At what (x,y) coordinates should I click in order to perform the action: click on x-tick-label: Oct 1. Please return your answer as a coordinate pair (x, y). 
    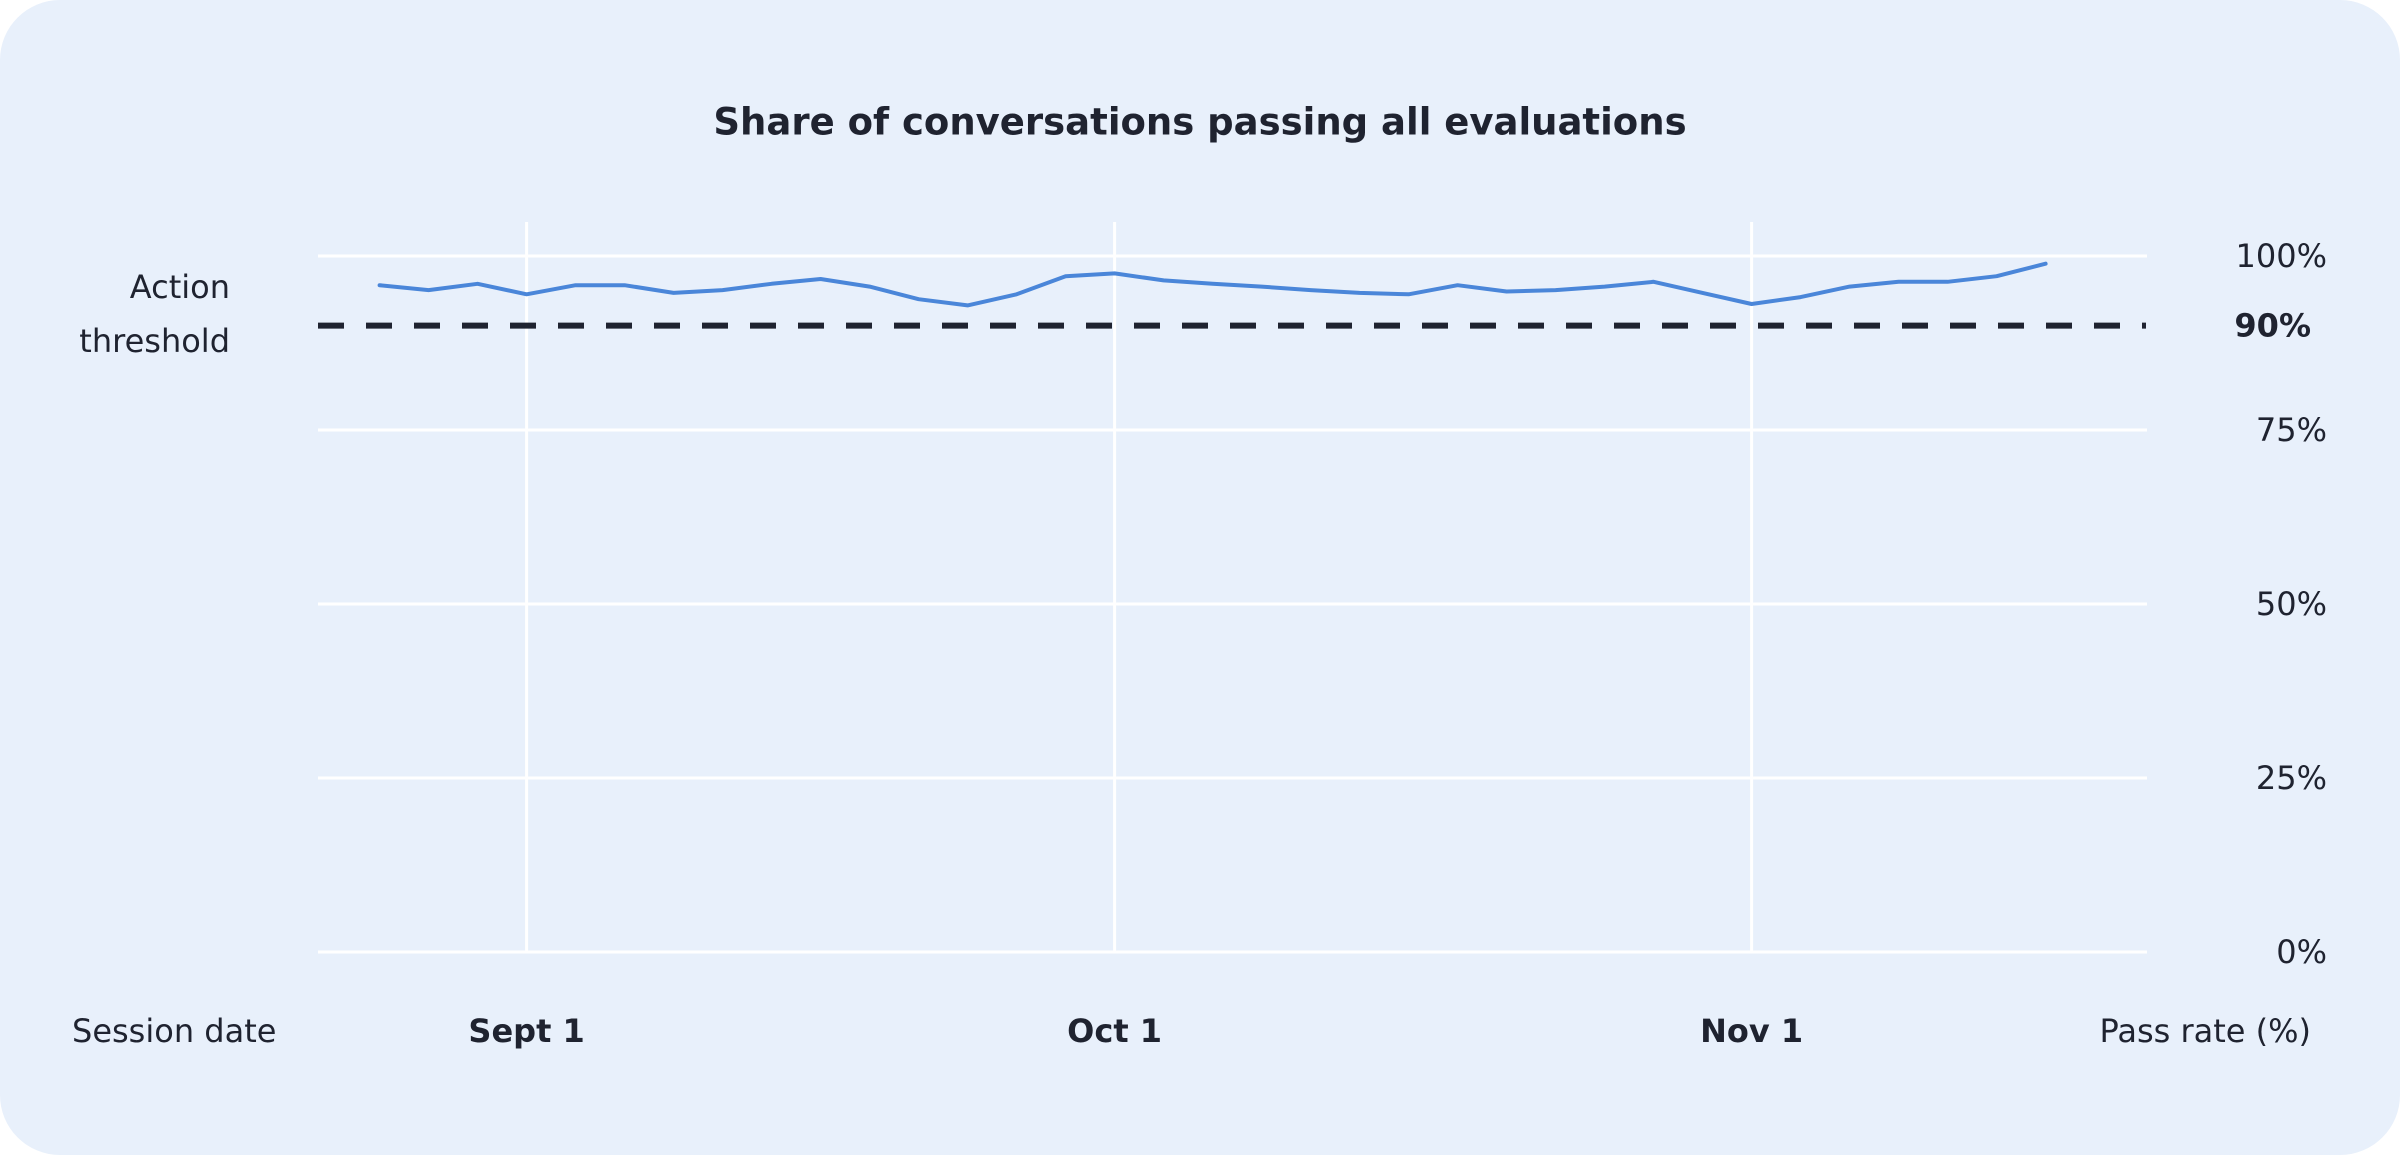
    Looking at the image, I should click on (1114, 1031).